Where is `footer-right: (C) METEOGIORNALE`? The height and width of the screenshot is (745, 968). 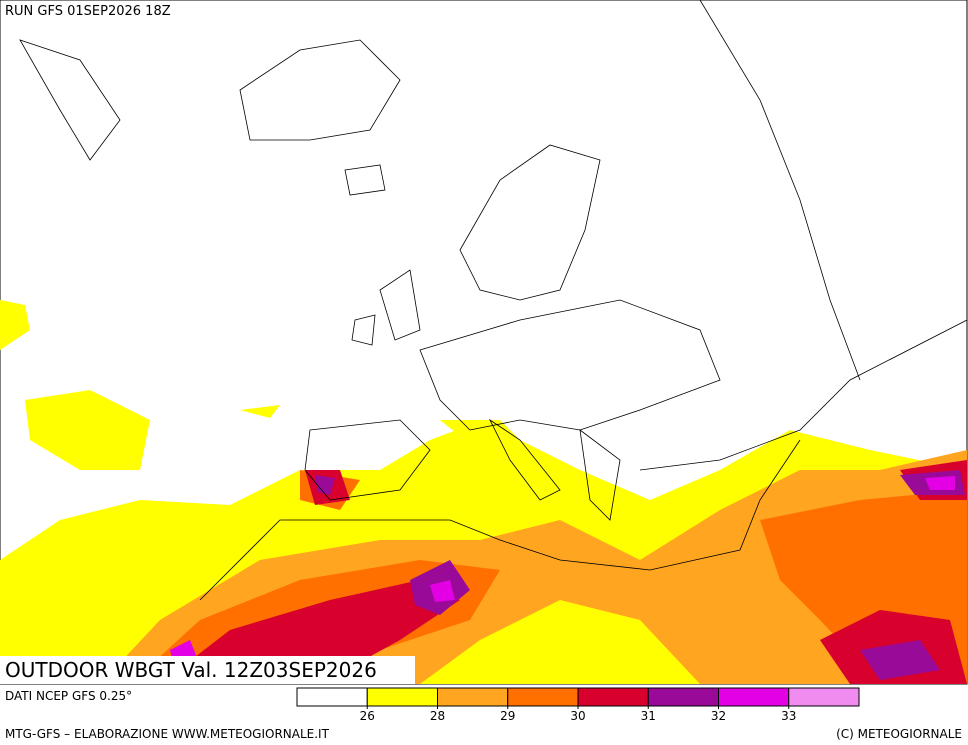 footer-right: (C) METEOGIORNALE is located at coordinates (899, 734).